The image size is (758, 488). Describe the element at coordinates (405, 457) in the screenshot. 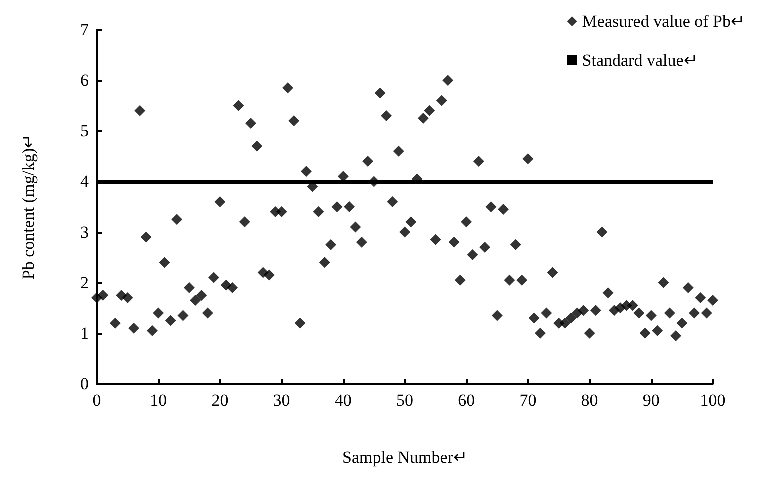

I see `x-axis-title: Sample Number↵` at that location.